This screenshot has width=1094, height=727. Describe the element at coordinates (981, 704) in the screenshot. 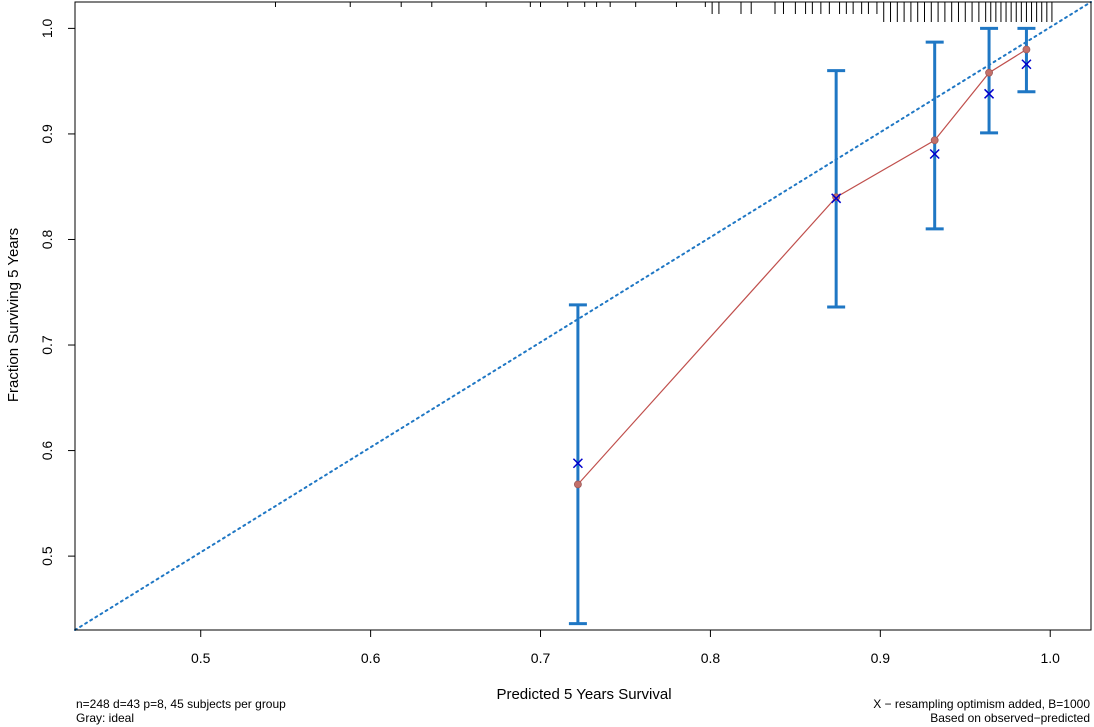

I see `footnote-right-line-1: X − resampling optimism added, B=1000` at that location.